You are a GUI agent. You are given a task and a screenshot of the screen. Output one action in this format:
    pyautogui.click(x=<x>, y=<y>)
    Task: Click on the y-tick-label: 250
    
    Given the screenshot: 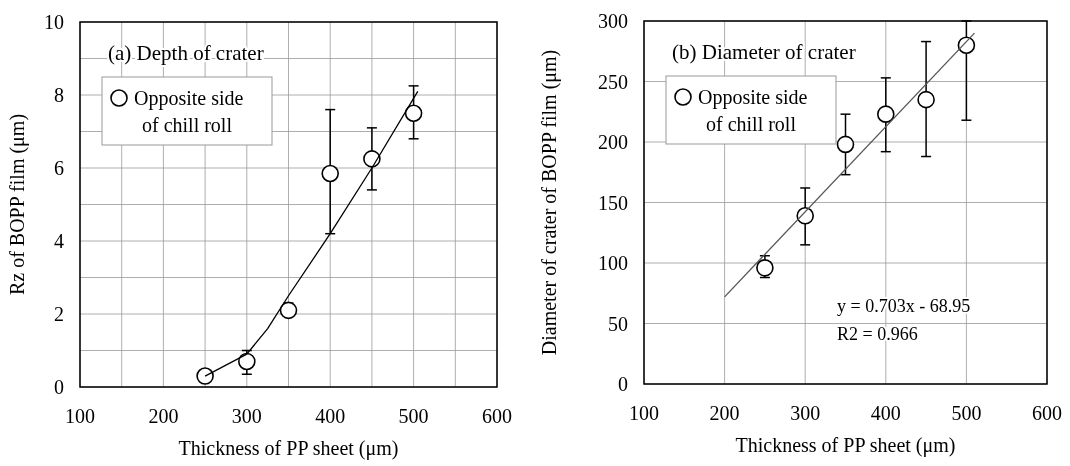 What is the action you would take?
    pyautogui.click(x=613, y=81)
    